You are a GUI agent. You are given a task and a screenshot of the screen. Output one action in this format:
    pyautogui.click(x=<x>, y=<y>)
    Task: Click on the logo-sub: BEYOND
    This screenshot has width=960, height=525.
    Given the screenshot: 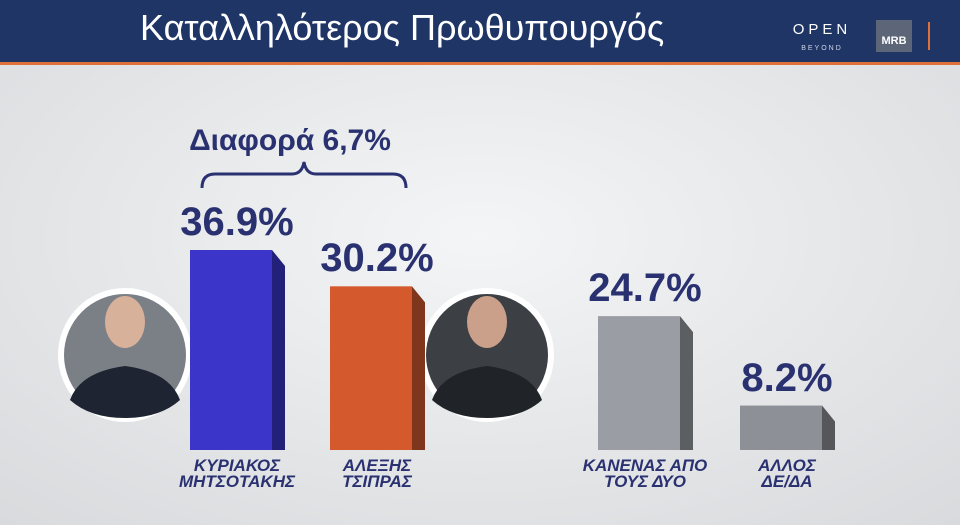 What is the action you would take?
    pyautogui.click(x=822, y=48)
    